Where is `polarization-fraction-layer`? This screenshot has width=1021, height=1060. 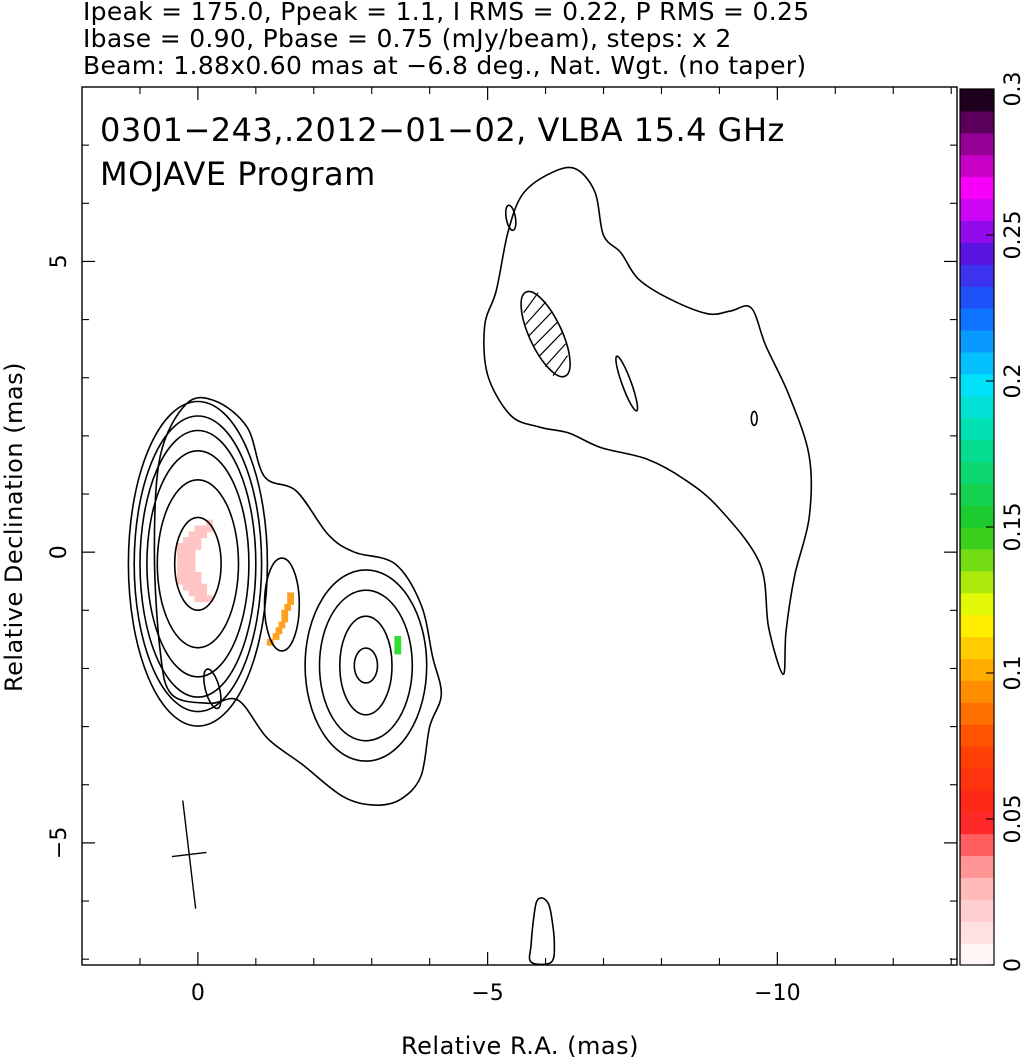 polarization-fraction-layer is located at coordinates (289, 587).